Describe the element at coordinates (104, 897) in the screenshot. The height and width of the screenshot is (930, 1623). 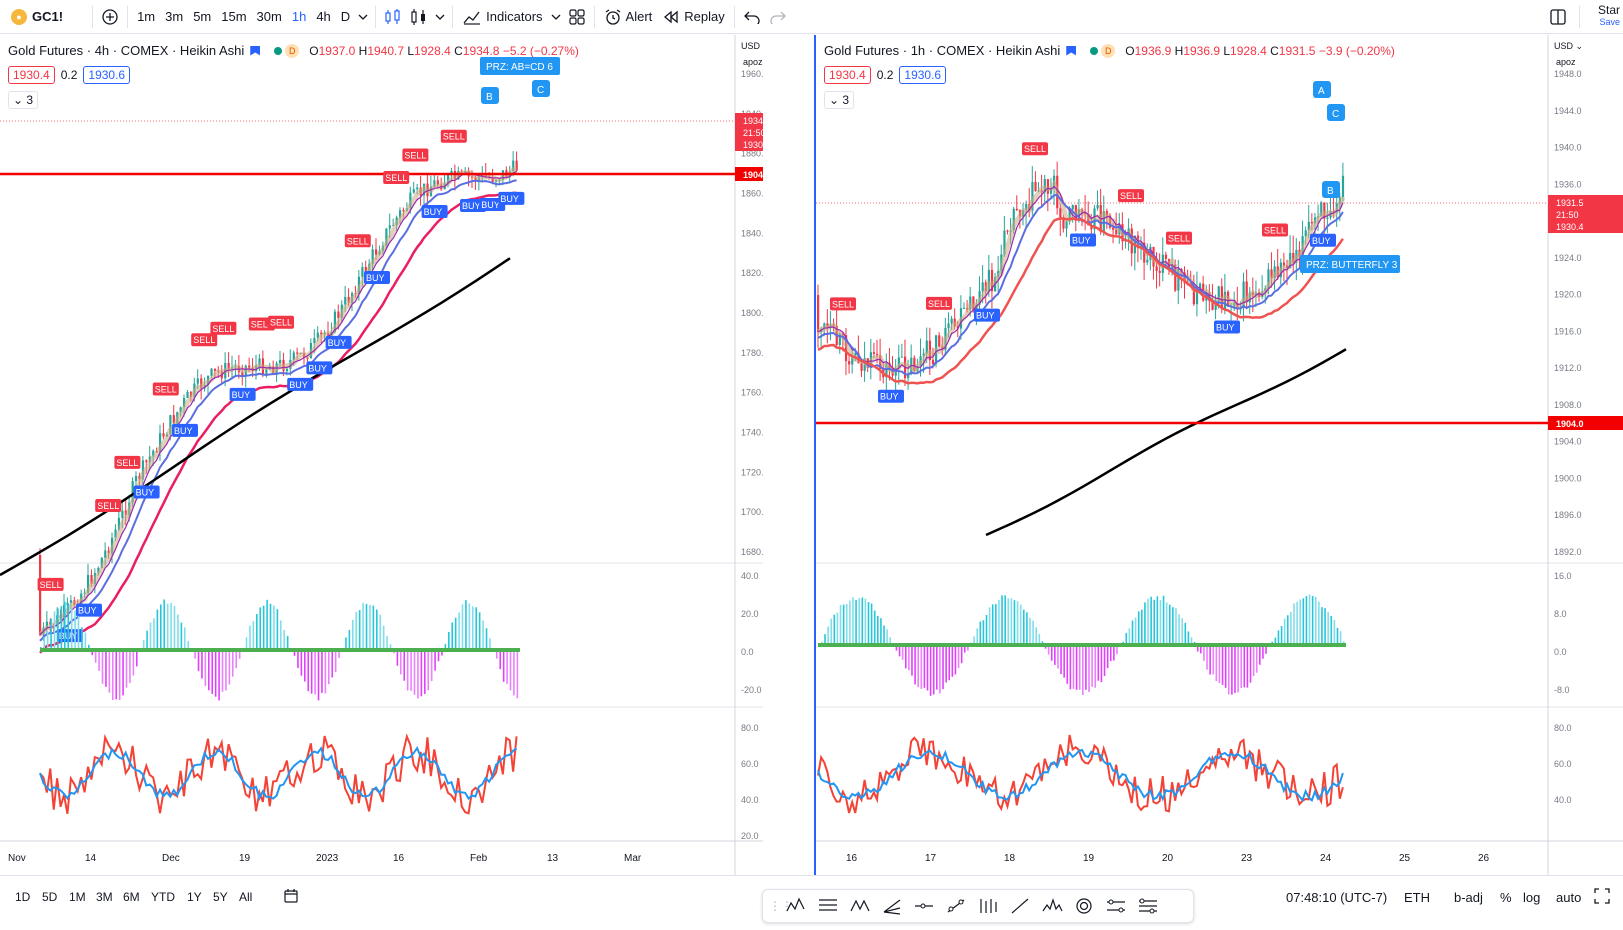
I see `range-3M: 3M` at that location.